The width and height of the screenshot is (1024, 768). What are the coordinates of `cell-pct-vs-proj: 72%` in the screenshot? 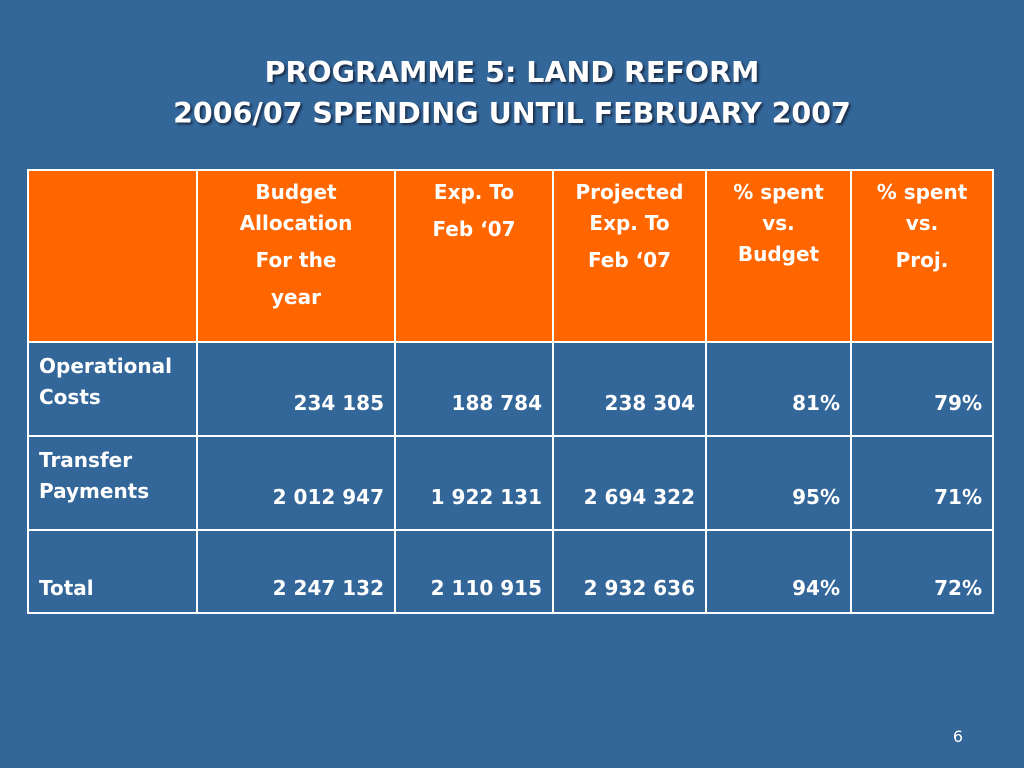 It's located at (922, 571).